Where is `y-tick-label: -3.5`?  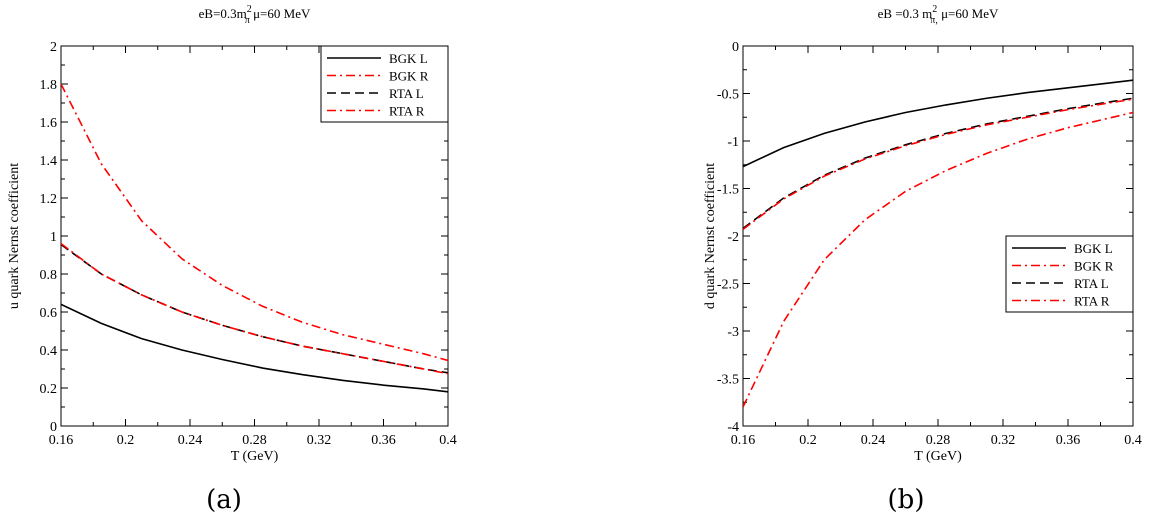
y-tick-label: -3.5 is located at coordinates (728, 380).